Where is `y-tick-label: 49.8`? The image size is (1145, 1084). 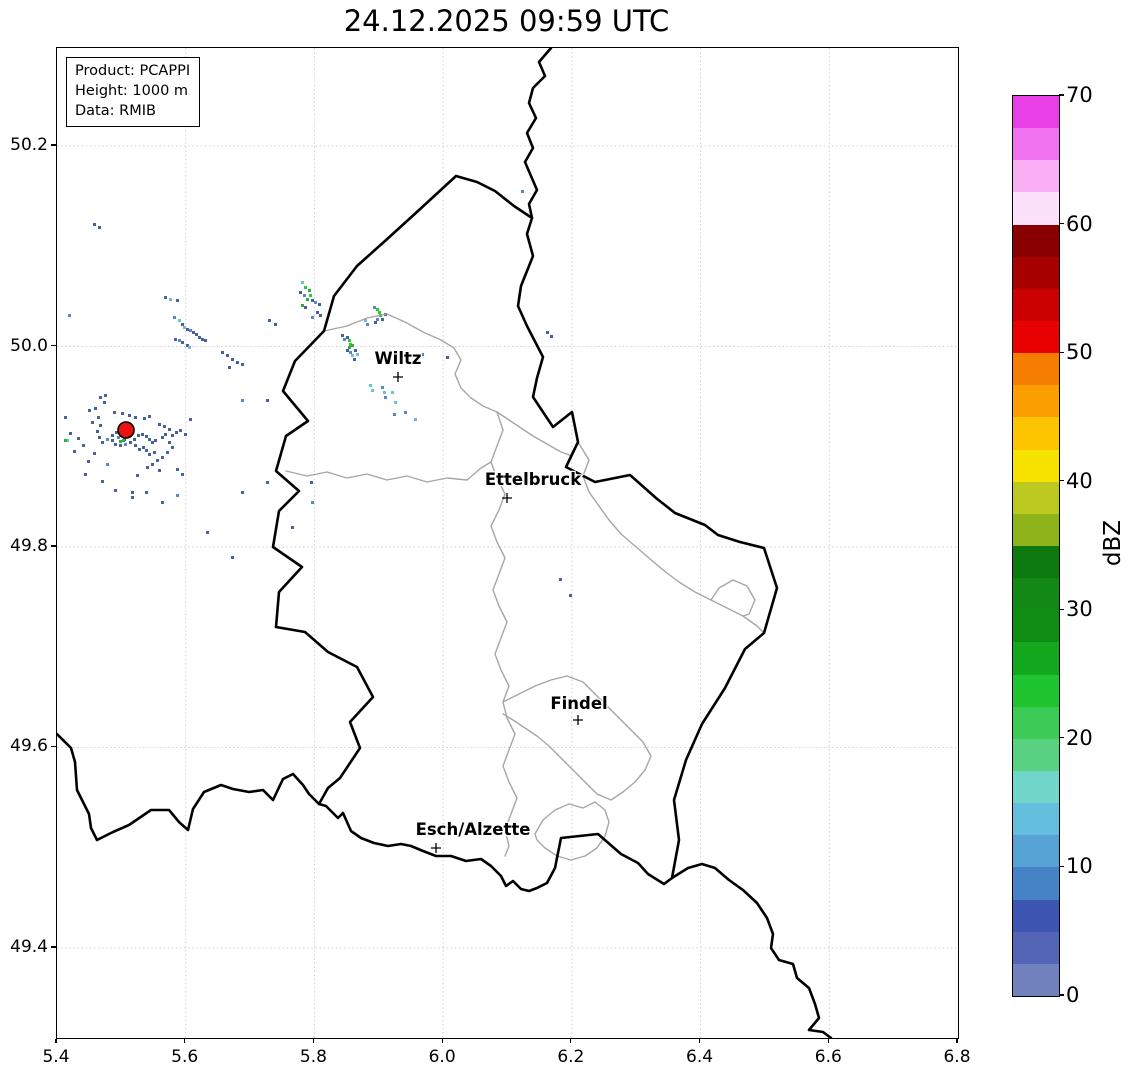 y-tick-label: 49.8 is located at coordinates (29, 546).